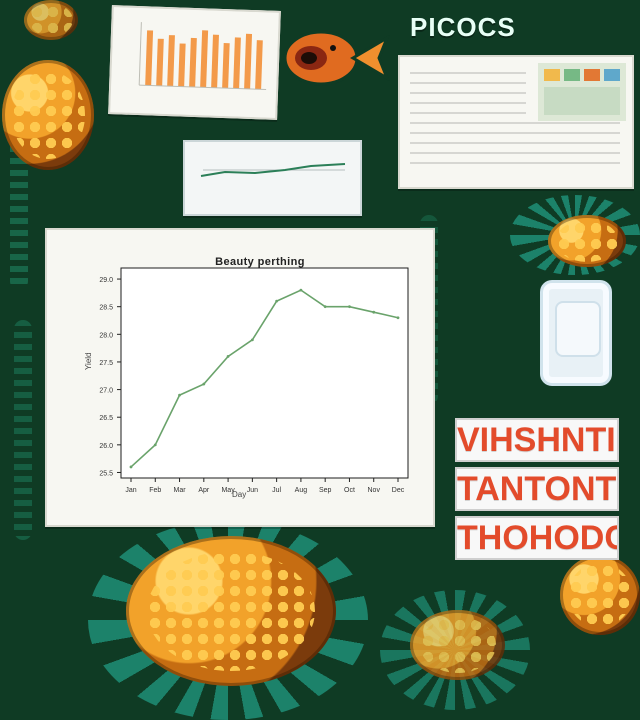 The width and height of the screenshot is (640, 720). Describe the element at coordinates (204, 490) in the screenshot. I see `x-tick-label: Apr` at that location.